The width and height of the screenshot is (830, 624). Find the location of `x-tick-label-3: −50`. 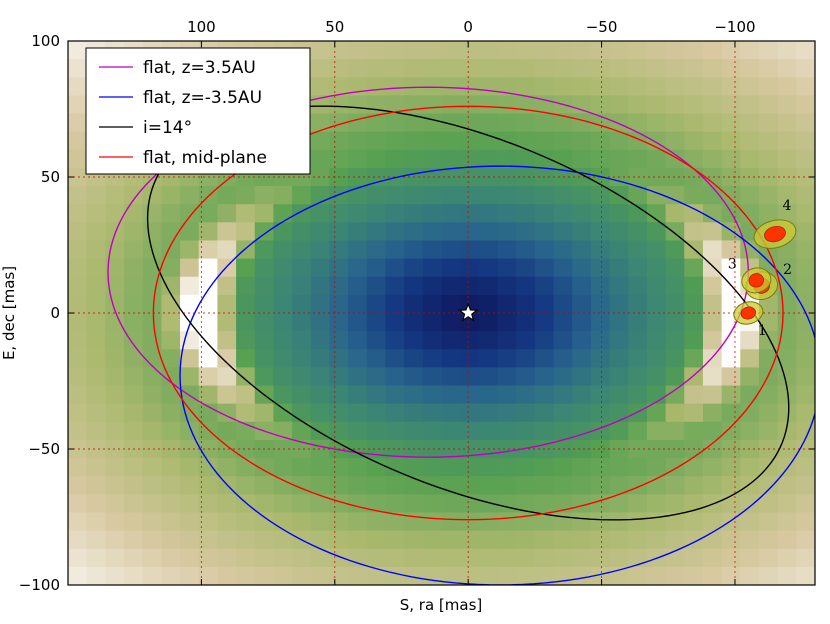

x-tick-label-3: −50 is located at coordinates (602, 27).